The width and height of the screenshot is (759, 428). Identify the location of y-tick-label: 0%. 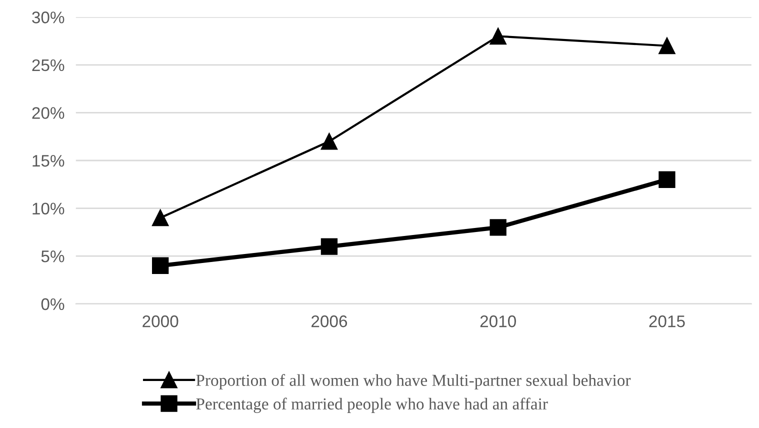
(52, 304).